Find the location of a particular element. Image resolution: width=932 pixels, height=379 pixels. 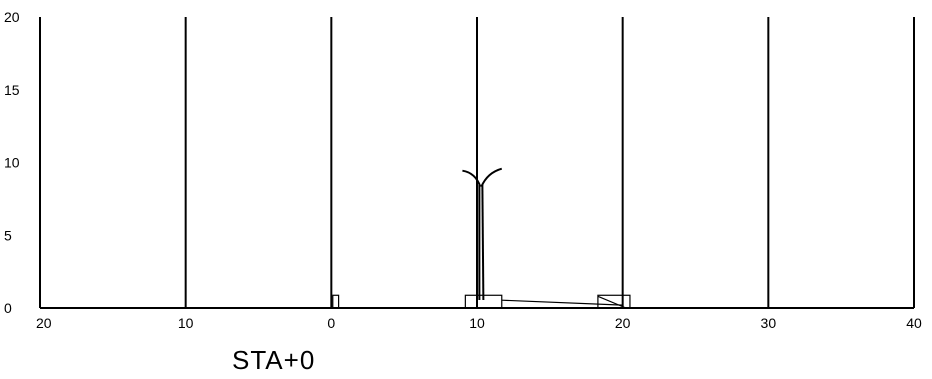

y-tick-label: 5 is located at coordinates (8, 235).